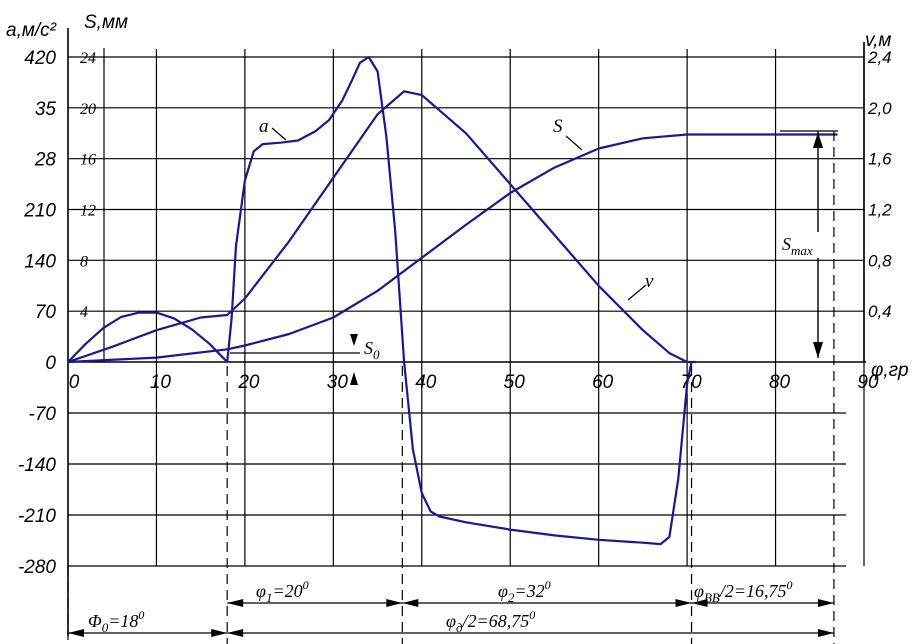 This screenshot has height=644, width=921. Describe the element at coordinates (511, 597) in the screenshot. I see `phi2-label-sub: 2` at that location.